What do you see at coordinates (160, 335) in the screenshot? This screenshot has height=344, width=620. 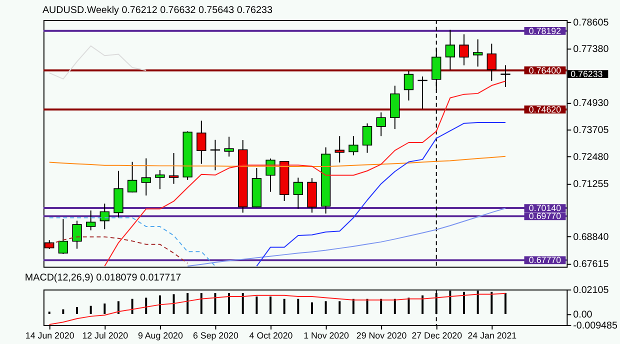 I see `x-tick-label: 9 Aug 2020` at bounding box center [160, 335].